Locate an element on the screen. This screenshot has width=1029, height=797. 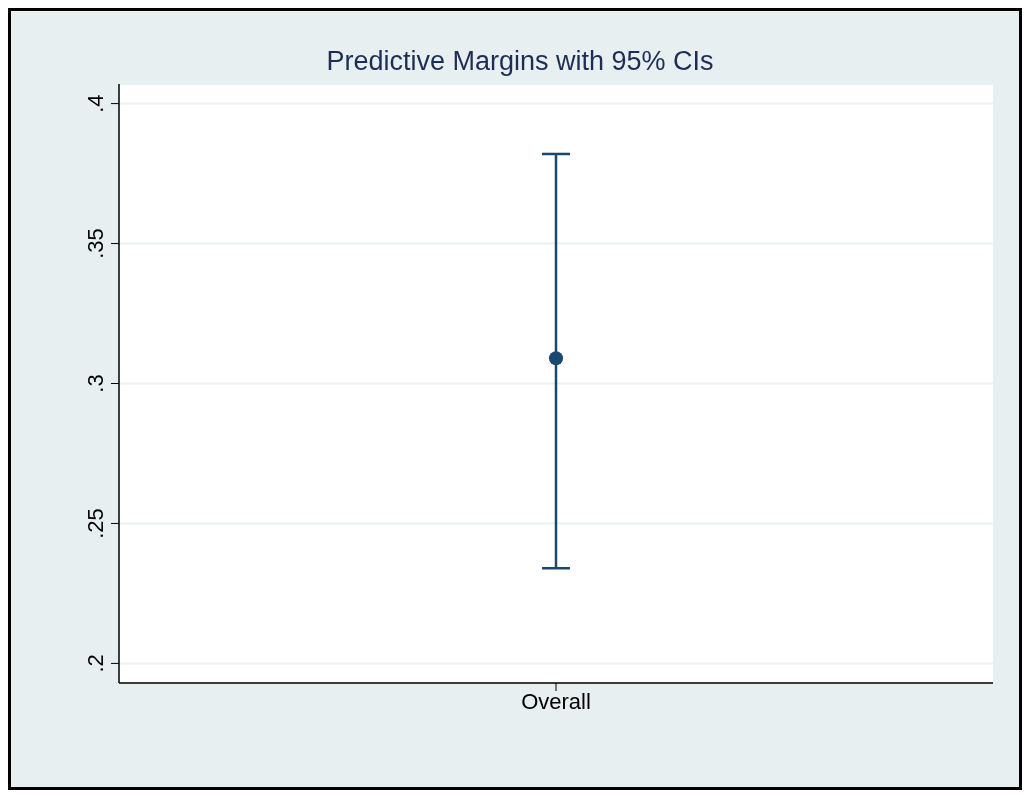
y-tick-label: .4 is located at coordinates (95, 103).